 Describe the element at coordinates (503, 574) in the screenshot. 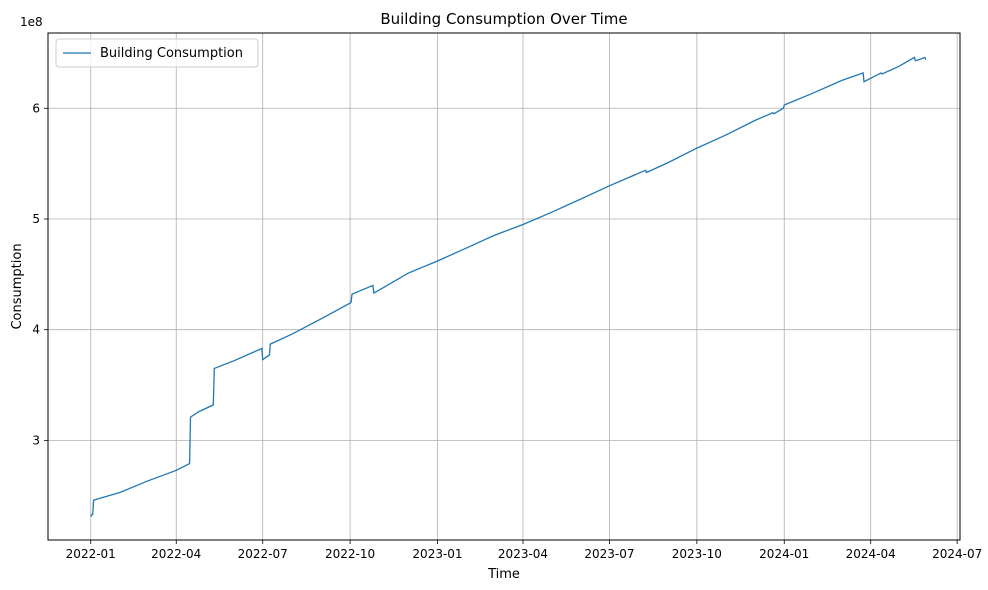

I see `x-axis-label: Time` at that location.